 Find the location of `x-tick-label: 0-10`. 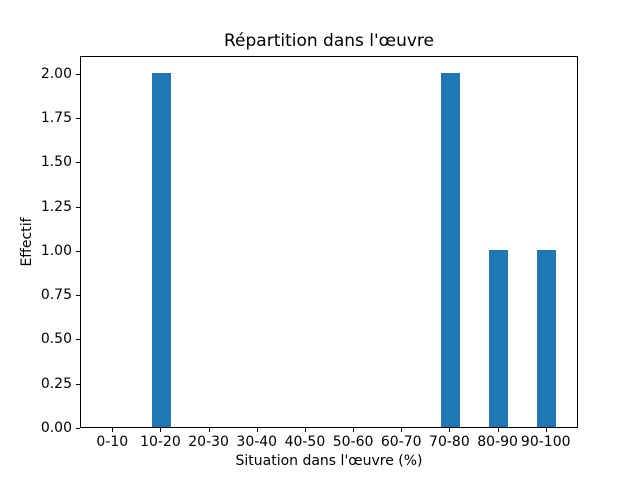

x-tick-label: 0-10 is located at coordinates (112, 442).